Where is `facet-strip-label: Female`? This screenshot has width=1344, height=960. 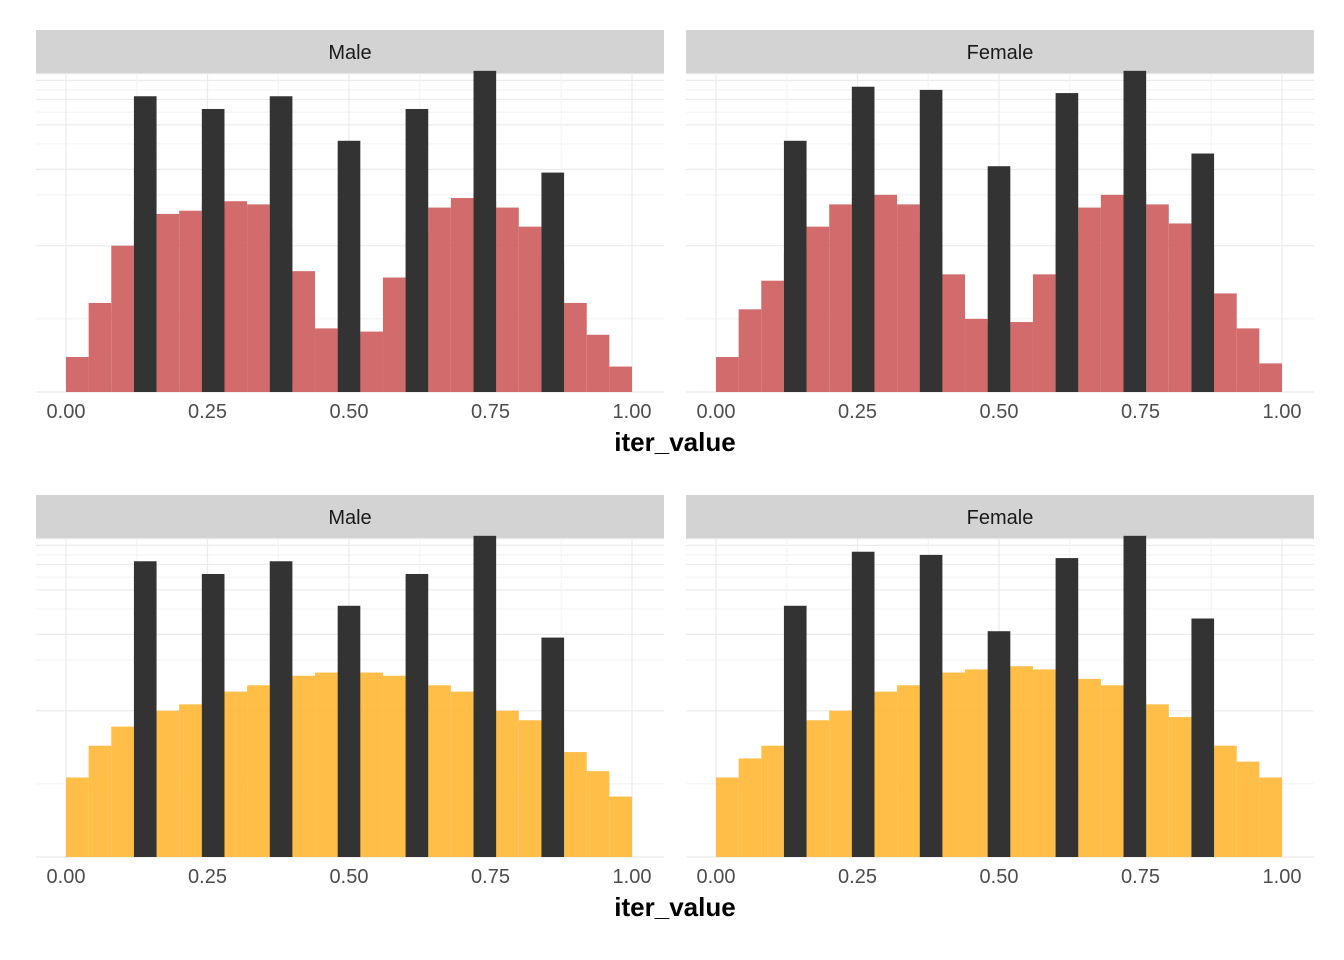 facet-strip-label: Female is located at coordinates (1000, 518).